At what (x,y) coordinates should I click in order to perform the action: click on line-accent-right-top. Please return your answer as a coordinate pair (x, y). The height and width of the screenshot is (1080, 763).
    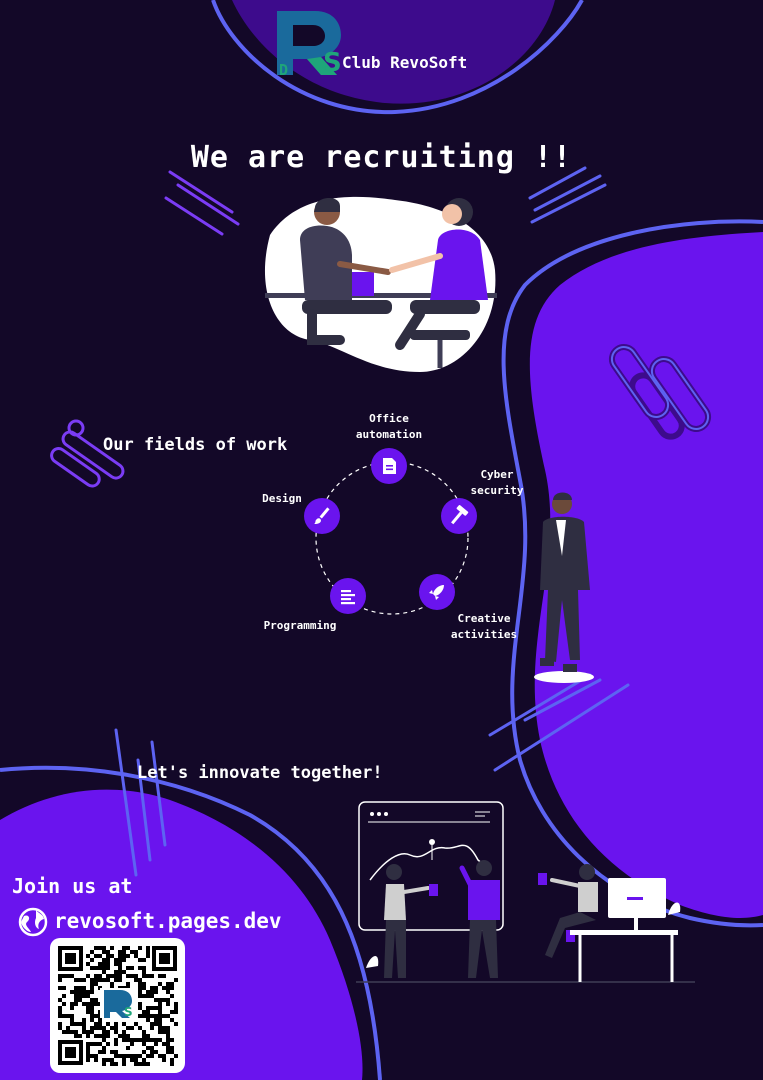
    Looking at the image, I should click on (567, 195).